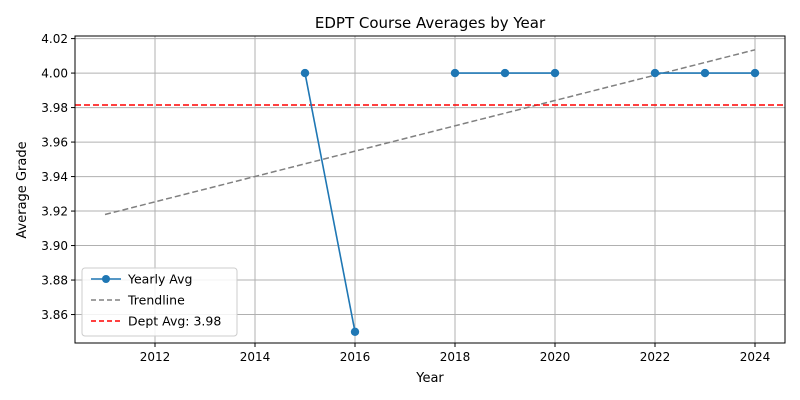 This screenshot has height=400, width=800. Describe the element at coordinates (156, 300) in the screenshot. I see `legend-label-trendline: Trendline` at that location.